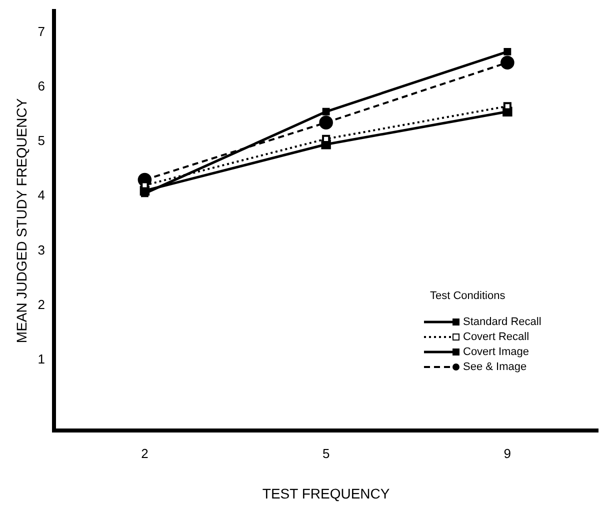 This screenshot has height=517, width=606. What do you see at coordinates (42, 140) in the screenshot?
I see `y-tick-label: 5` at bounding box center [42, 140].